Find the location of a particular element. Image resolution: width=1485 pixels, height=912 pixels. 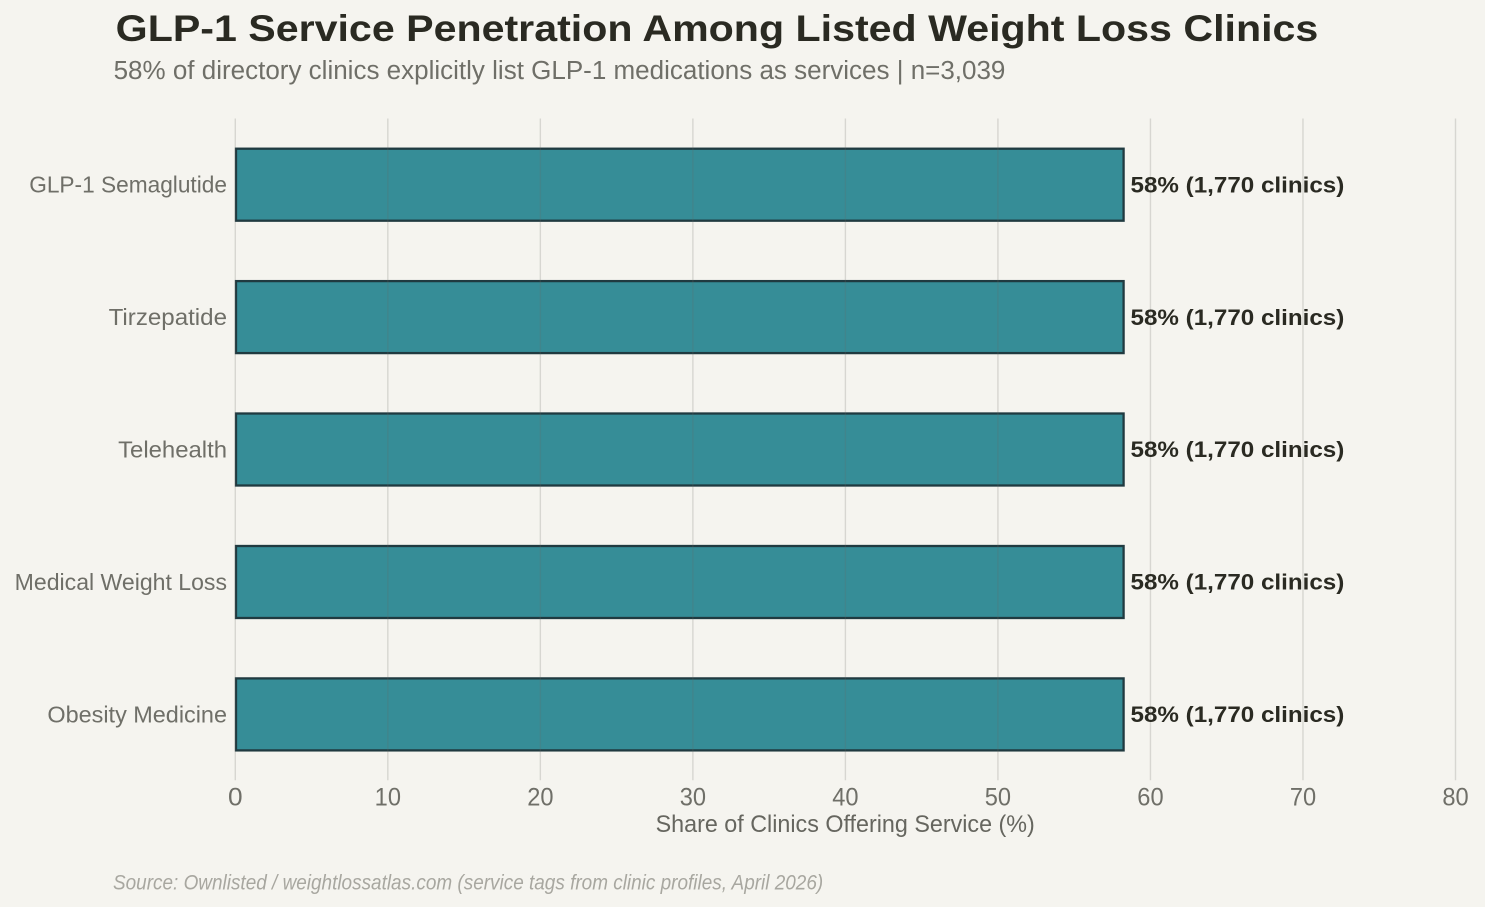

svg-text: Tirzepatide is located at coordinates (168, 317).